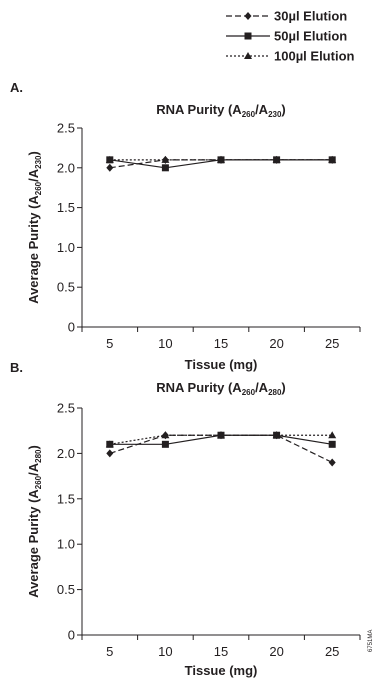 The image size is (378, 682). Describe the element at coordinates (34, 521) in the screenshot. I see `y-axis-title: Average Purity (A260/A280)` at that location.